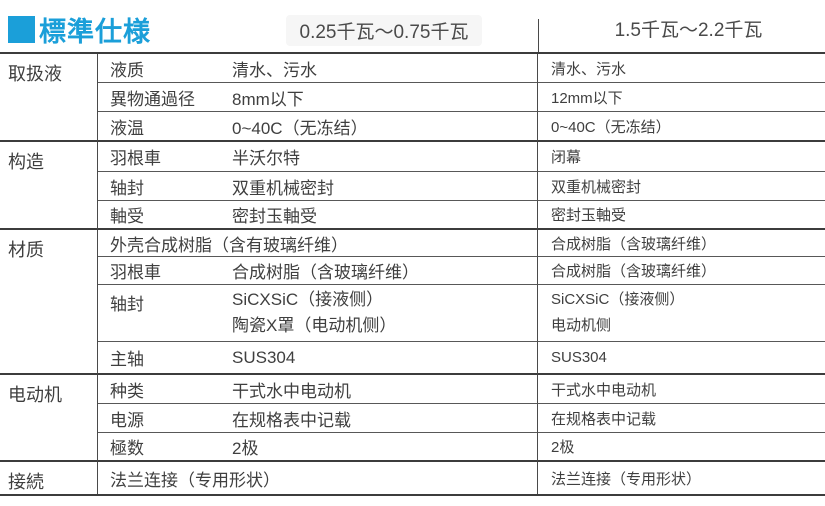  Describe the element at coordinates (49, 98) in the screenshot. I see `category-cell: 取扱液` at that location.